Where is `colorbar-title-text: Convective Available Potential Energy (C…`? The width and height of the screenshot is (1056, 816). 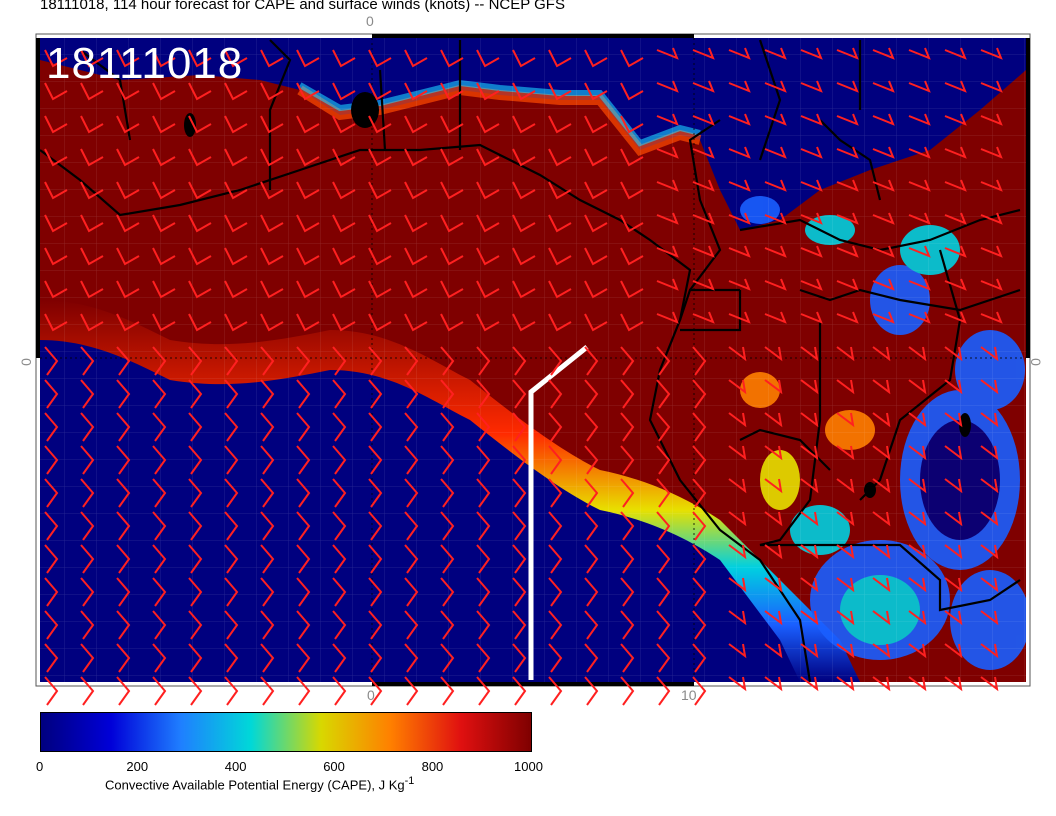
colorbar-title-text: Convective Available Potential Energy (C… is located at coordinates (255, 785).